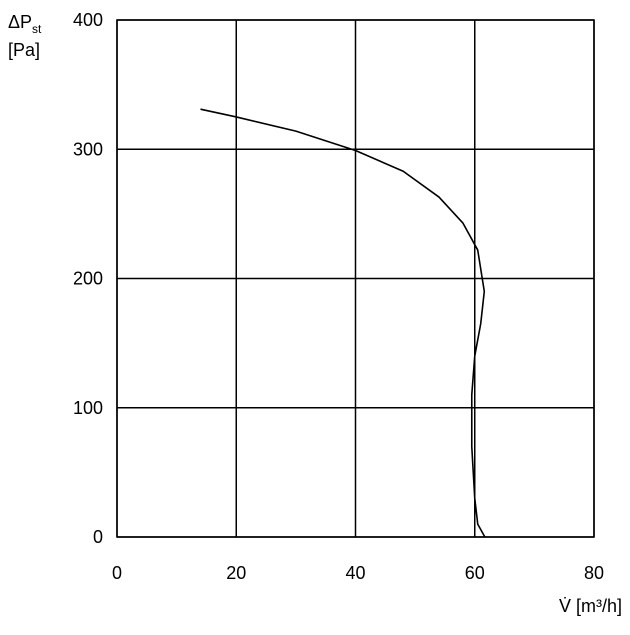 This screenshot has height=635, width=630. I want to click on x-tick-label: 20, so click(236, 573).